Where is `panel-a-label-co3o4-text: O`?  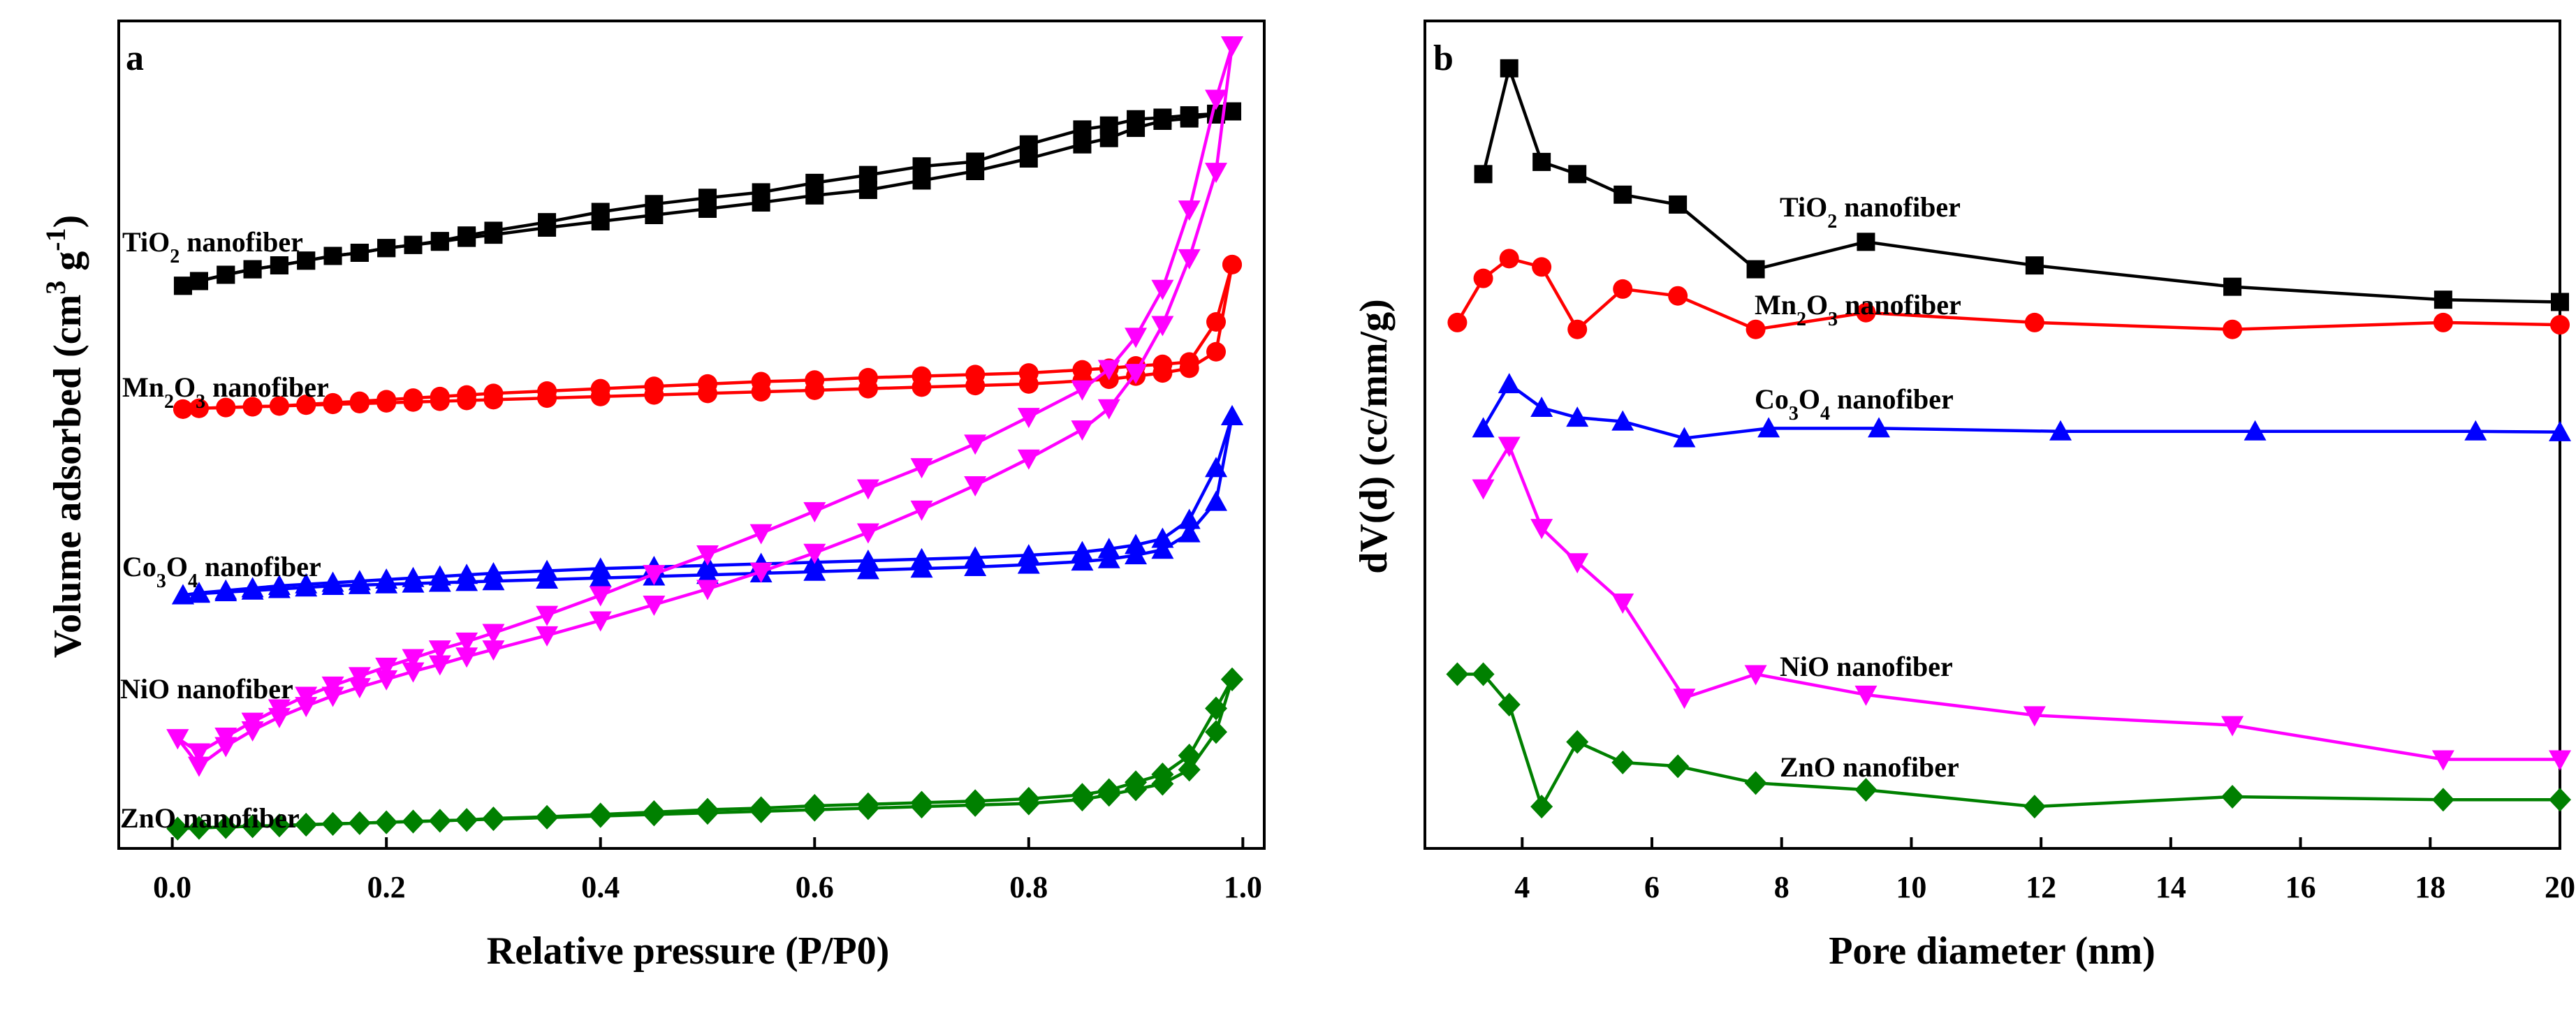
panel-a-label-co3o4-text: O is located at coordinates (177, 566).